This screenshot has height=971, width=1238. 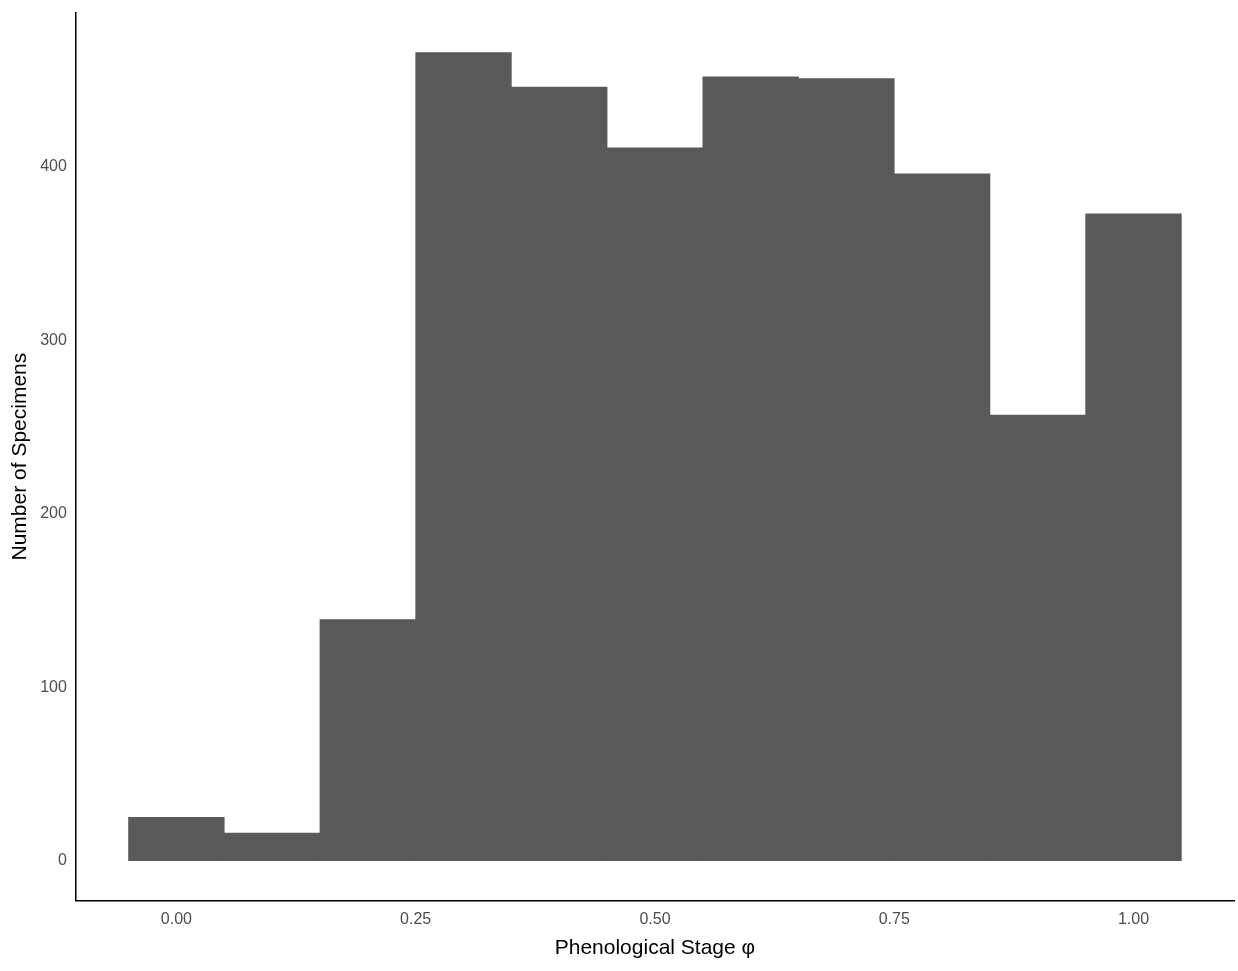 What do you see at coordinates (416, 918) in the screenshot?
I see `x-tick-label: 0.25` at bounding box center [416, 918].